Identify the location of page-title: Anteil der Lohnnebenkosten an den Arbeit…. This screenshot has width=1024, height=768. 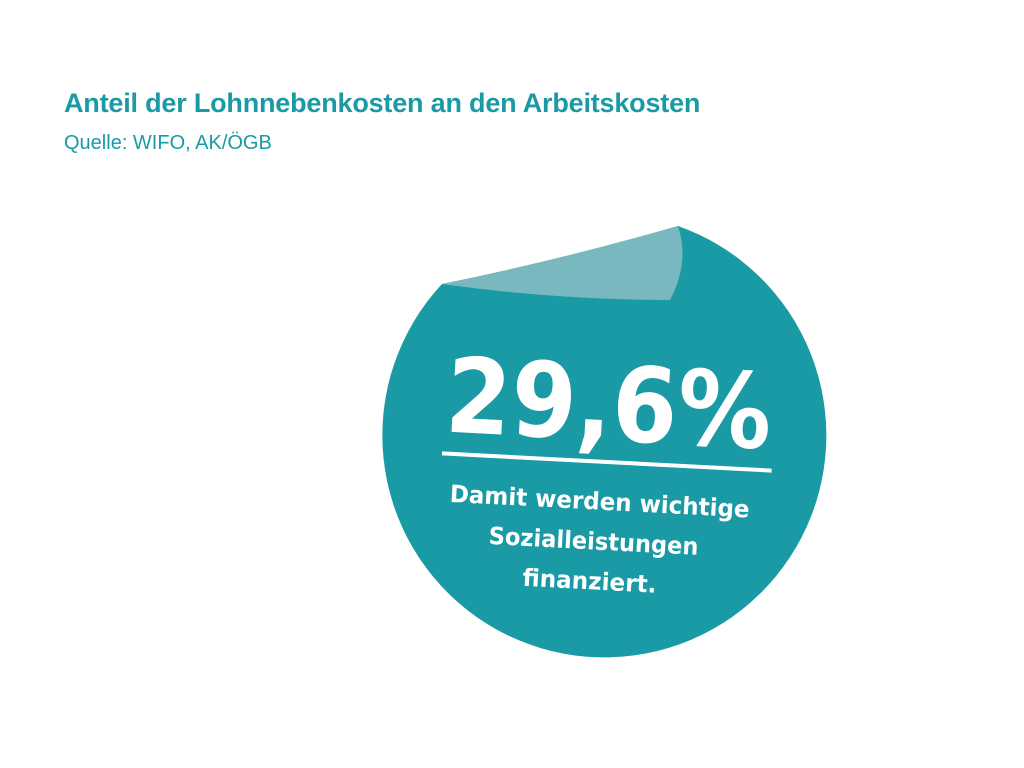
(382, 103).